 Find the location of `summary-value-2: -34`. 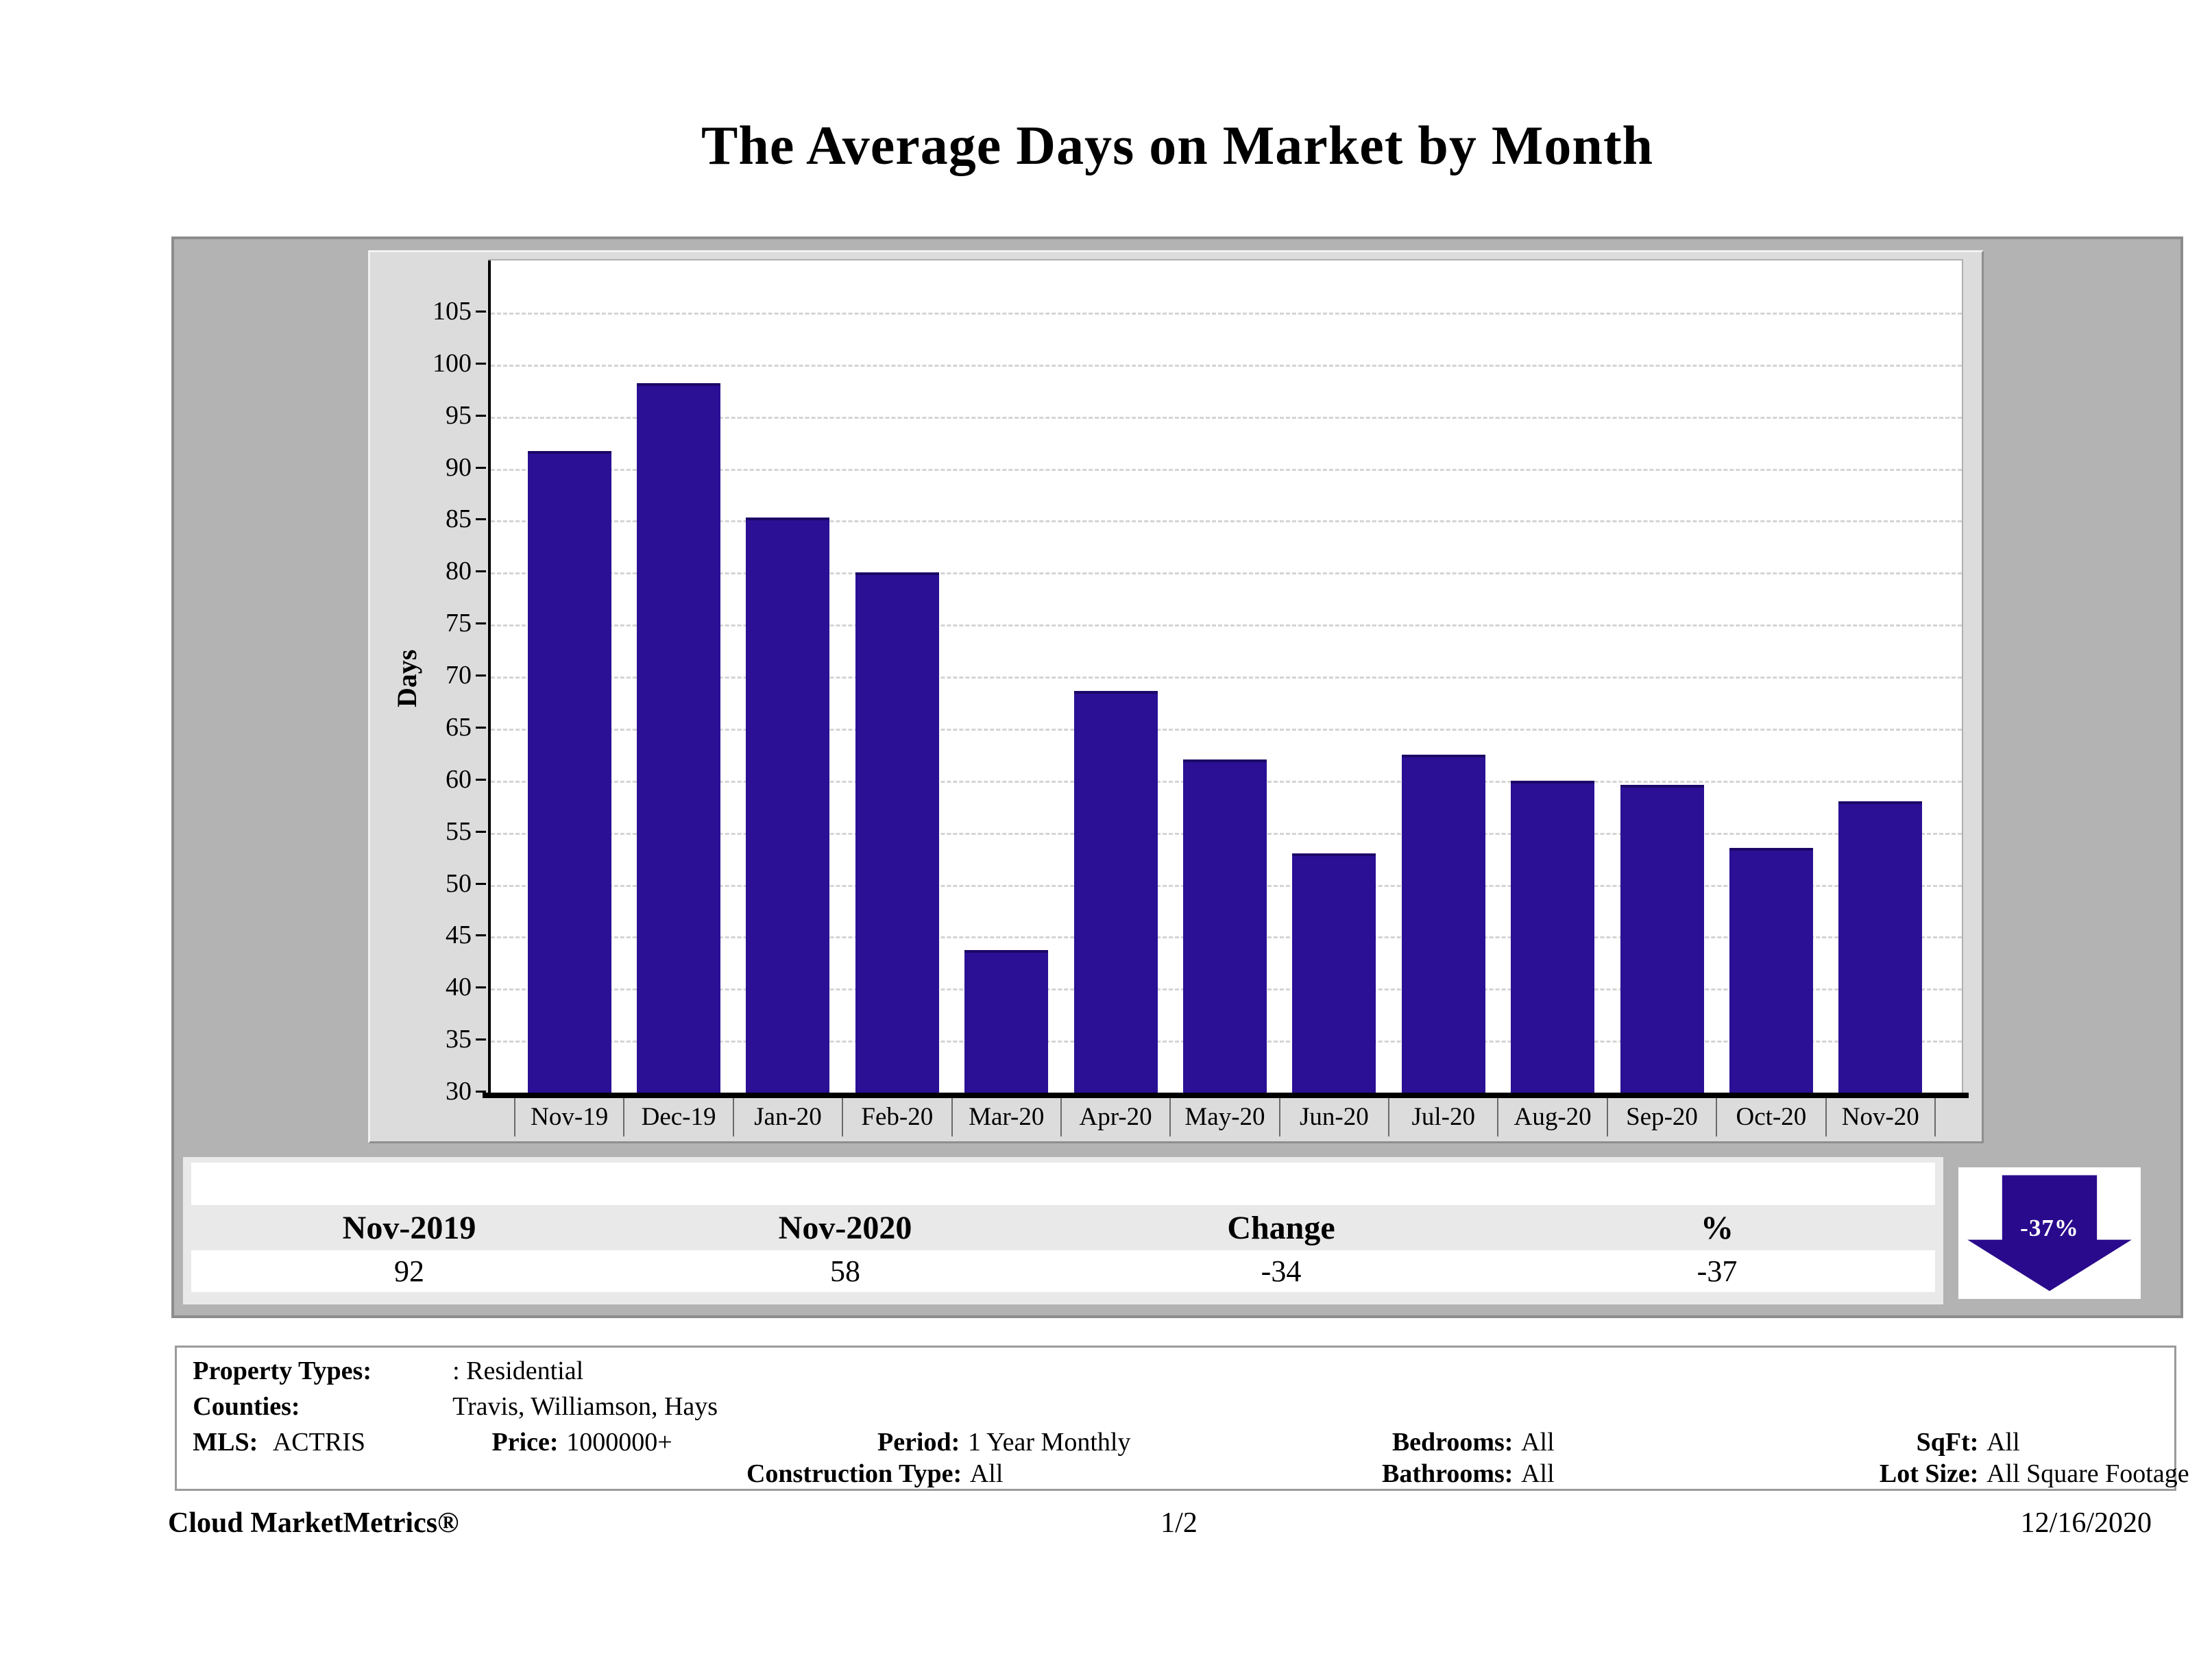

summary-value-2: -34 is located at coordinates (1281, 1271).